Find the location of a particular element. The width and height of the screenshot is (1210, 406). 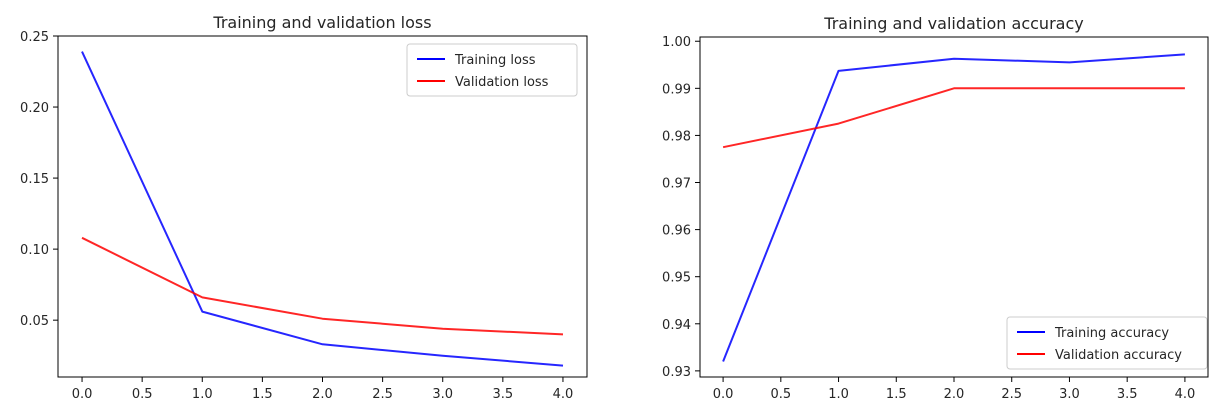

y-tick-label: 0.05 is located at coordinates (34, 321).